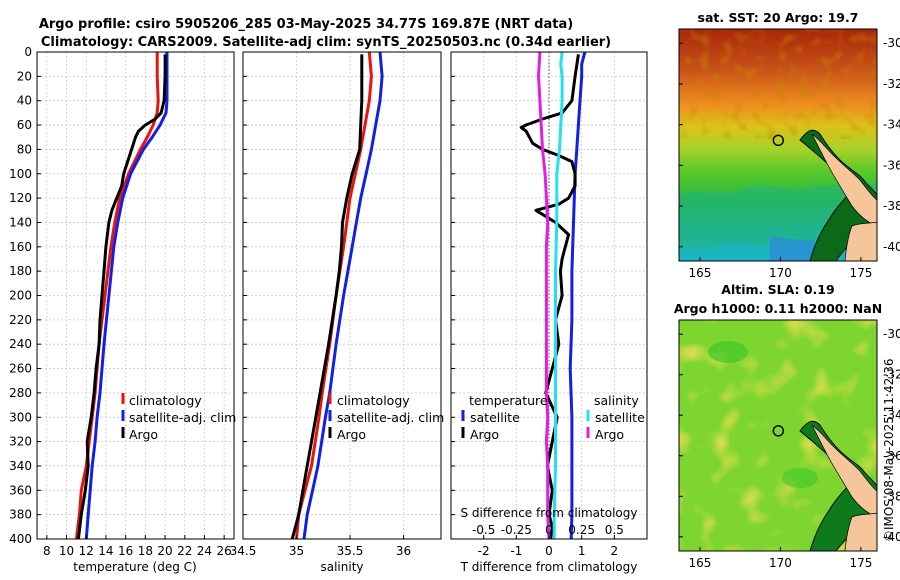 The width and height of the screenshot is (900, 580). Describe the element at coordinates (125, 551) in the screenshot. I see `x-tick-label: 16` at that location.